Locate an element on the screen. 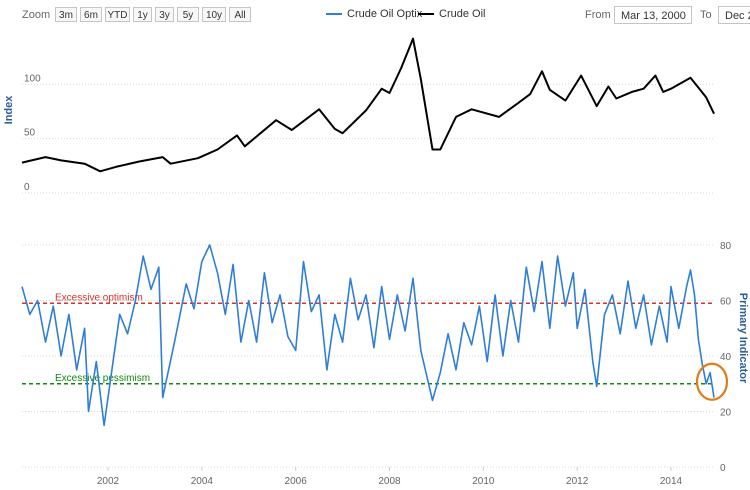  annotation-layer is located at coordinates (712, 381).